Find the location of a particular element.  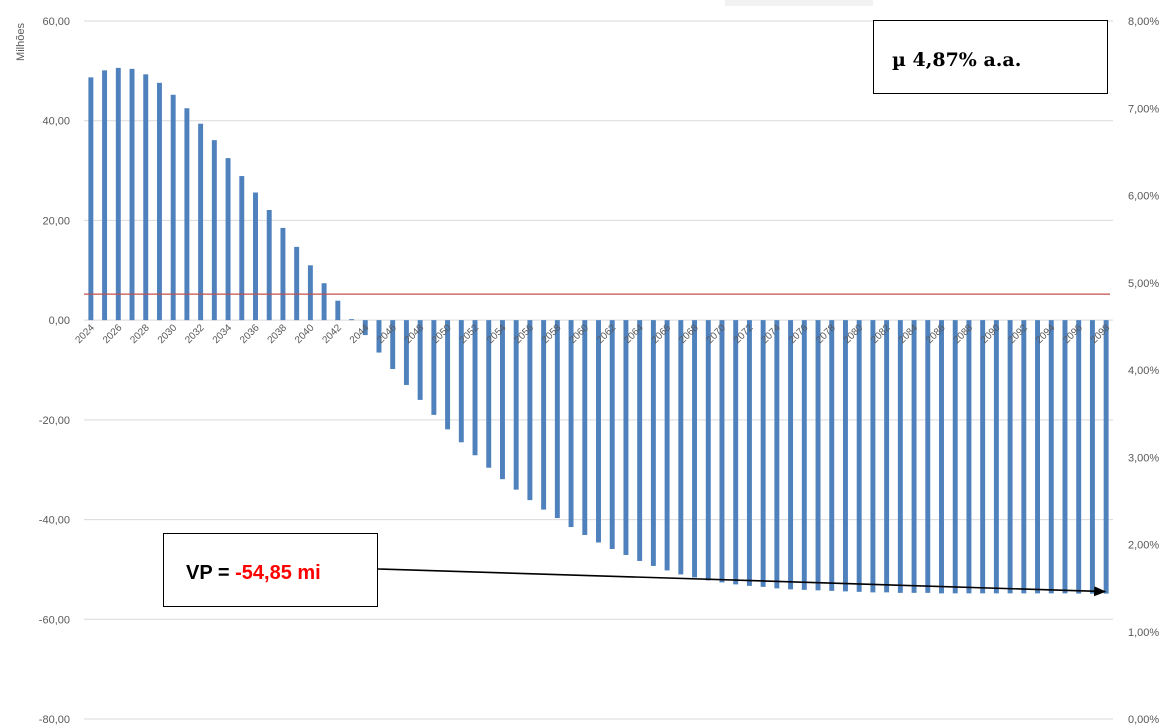

y2-tick-label: 5,00% is located at coordinates (1143, 284).